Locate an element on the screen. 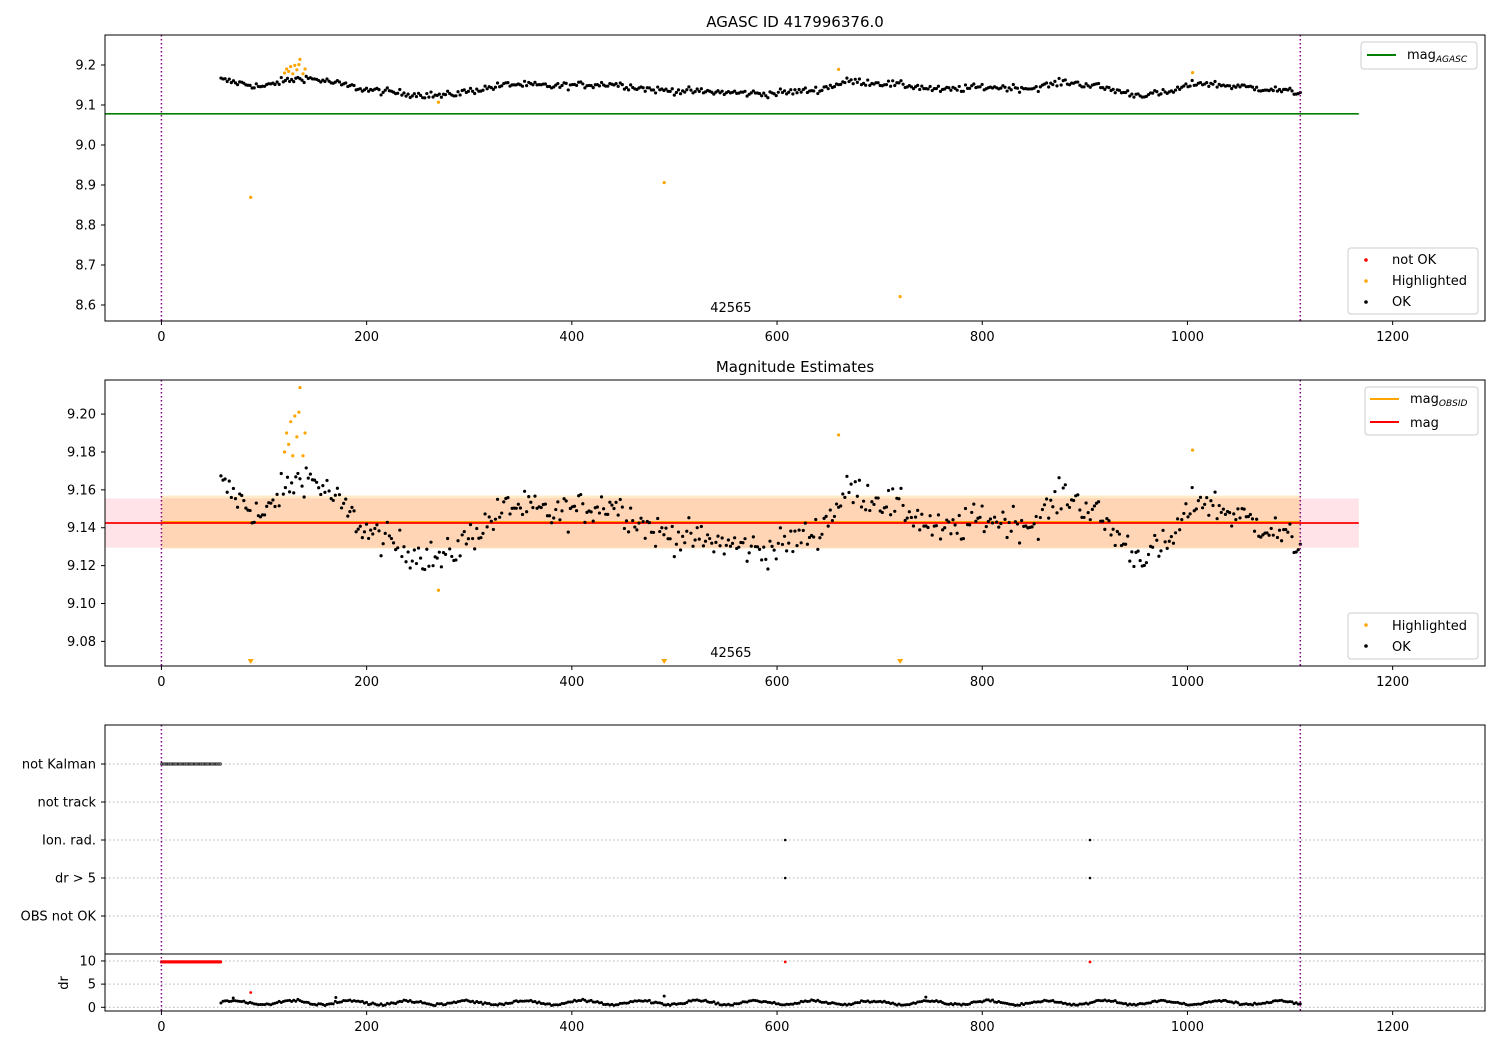 This screenshot has width=1500, height=1050. flag-row-label: not Kalman is located at coordinates (59, 765).